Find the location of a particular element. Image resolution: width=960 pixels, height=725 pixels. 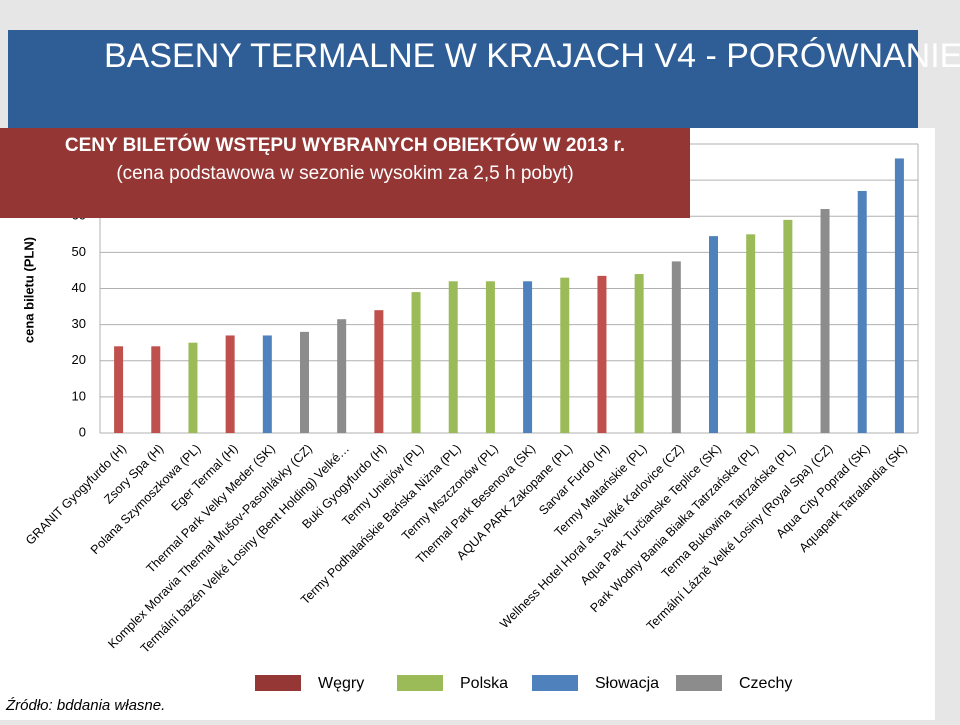

chart-title-box is located at coordinates (345, 173).